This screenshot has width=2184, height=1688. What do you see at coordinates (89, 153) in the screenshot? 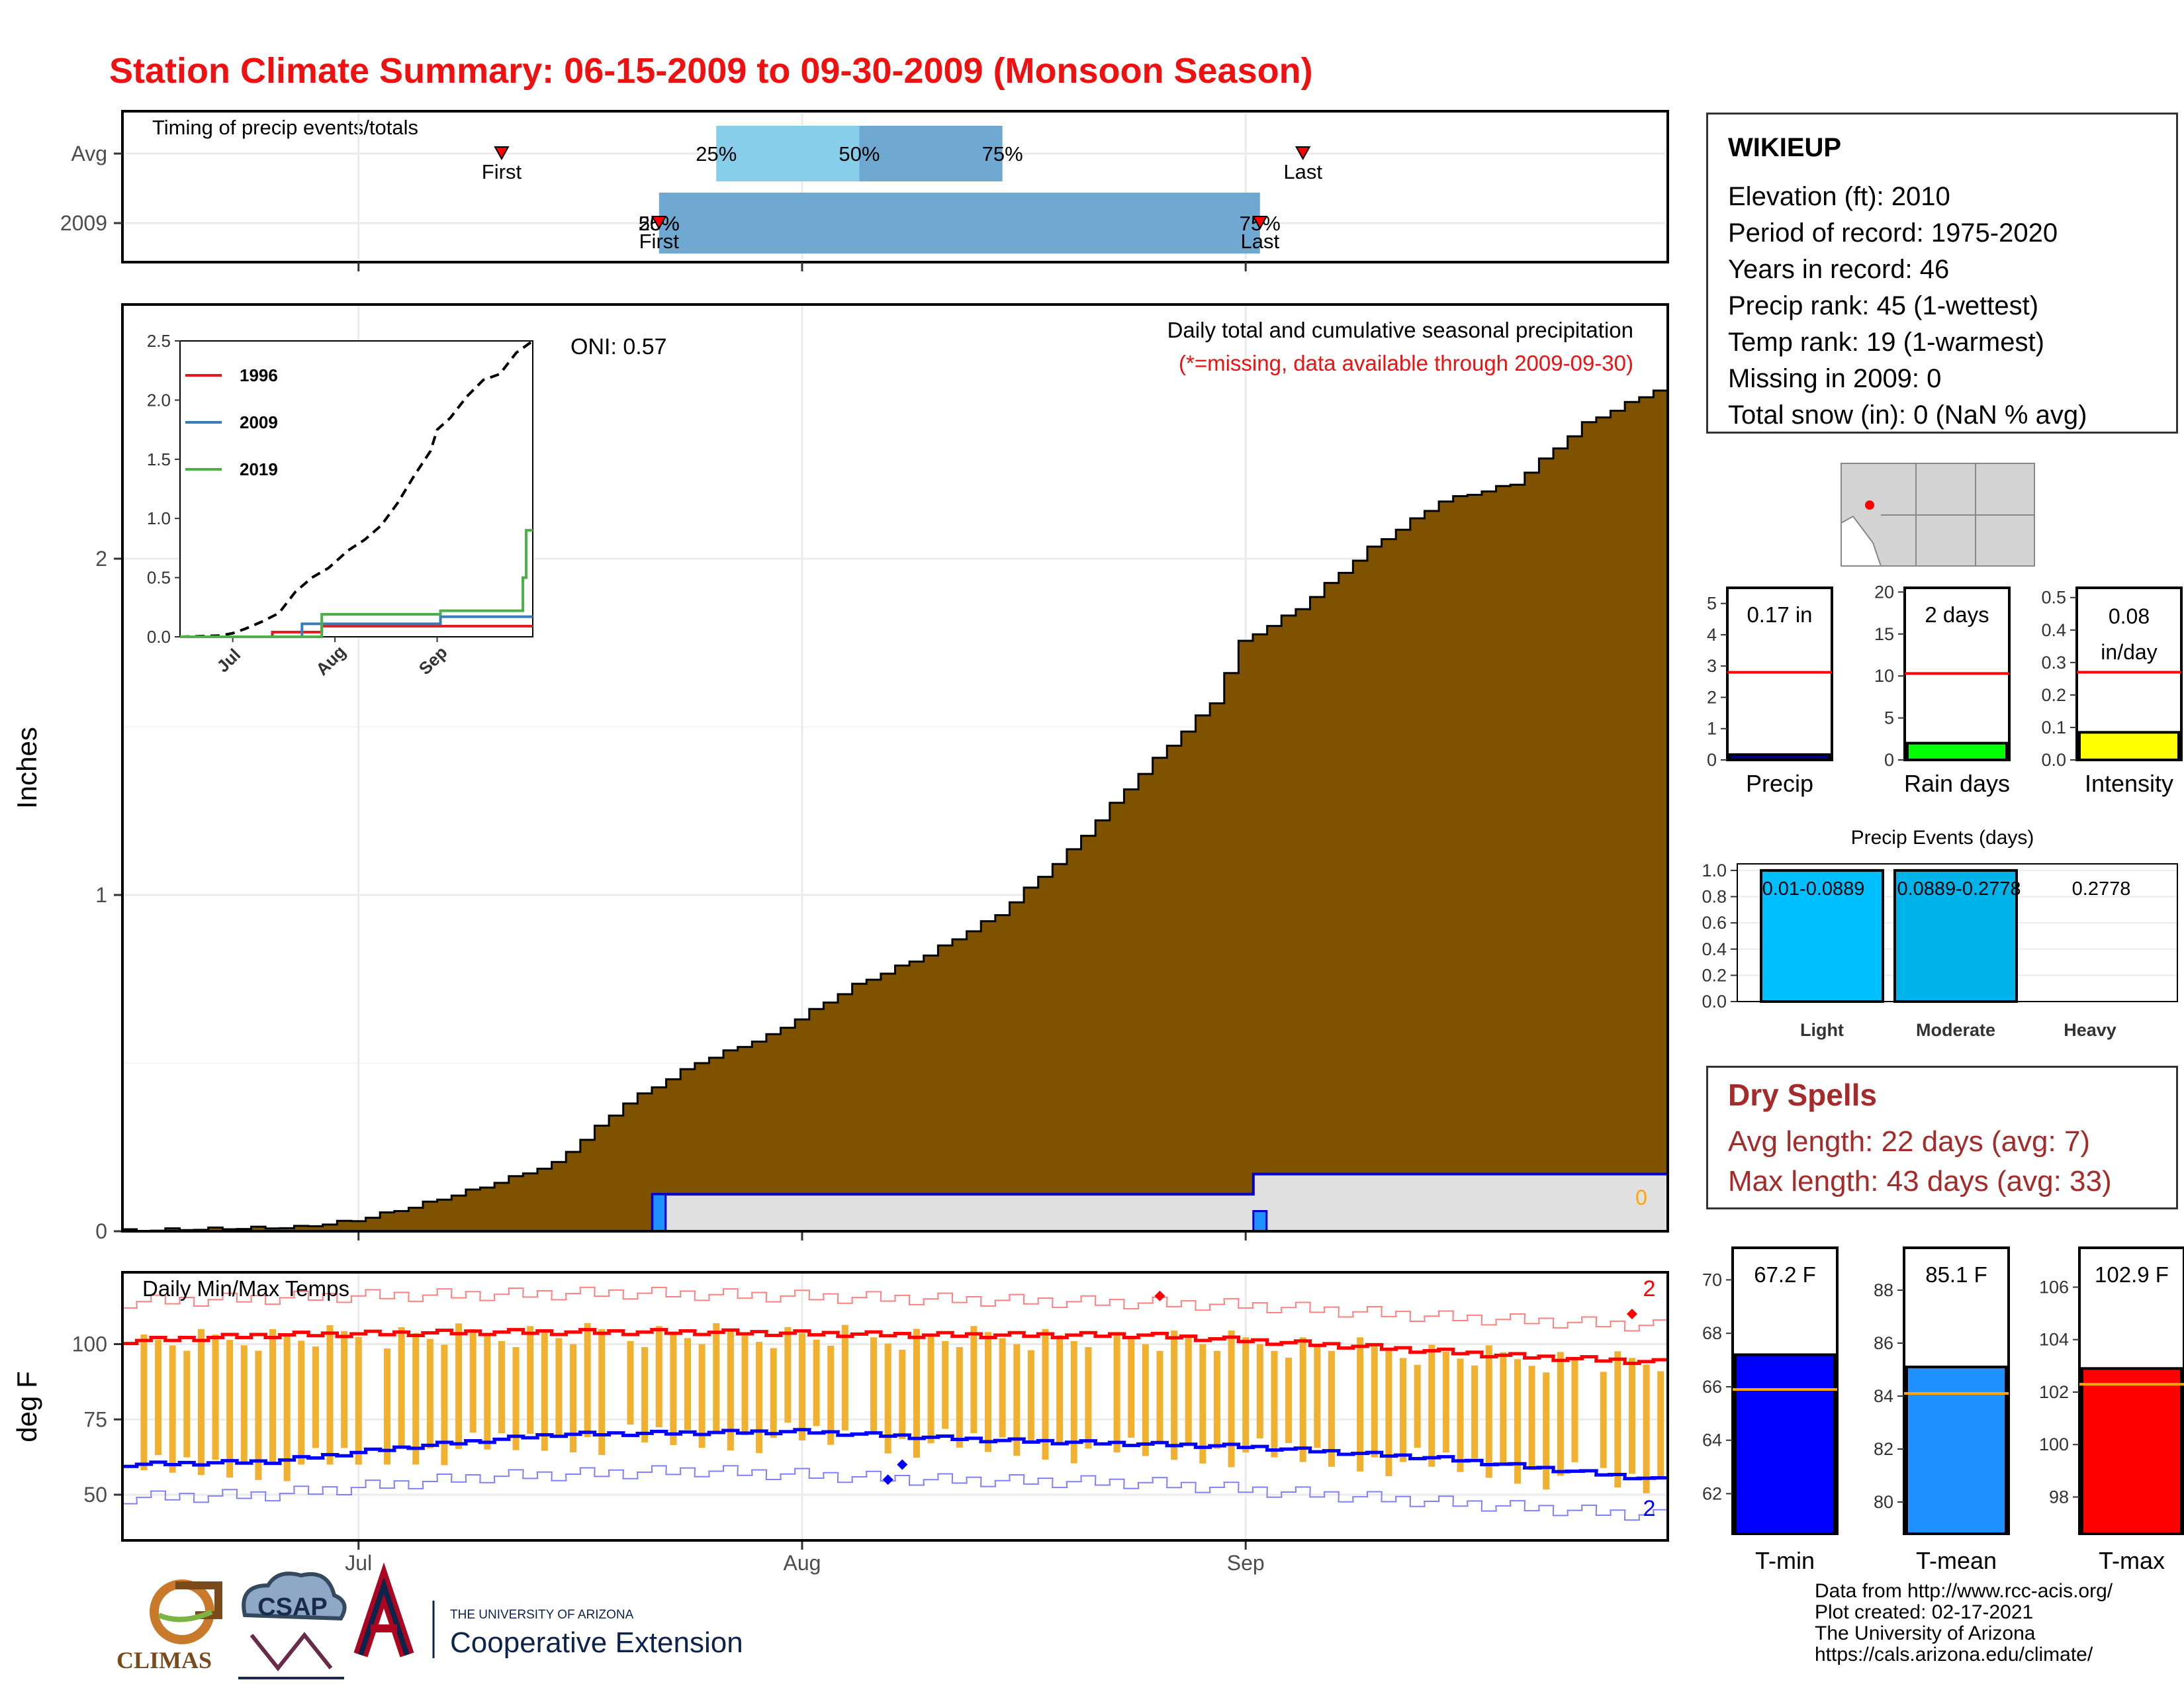
I see `timing-category-label: Avg` at bounding box center [89, 153].